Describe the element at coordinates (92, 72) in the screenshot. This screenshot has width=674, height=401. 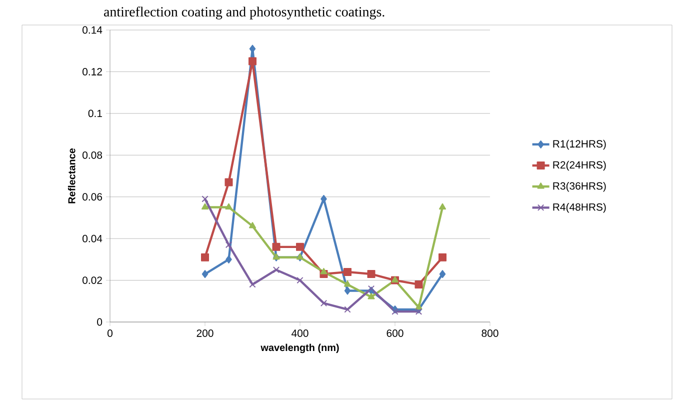
I see `y-tick-label: 0.12` at that location.